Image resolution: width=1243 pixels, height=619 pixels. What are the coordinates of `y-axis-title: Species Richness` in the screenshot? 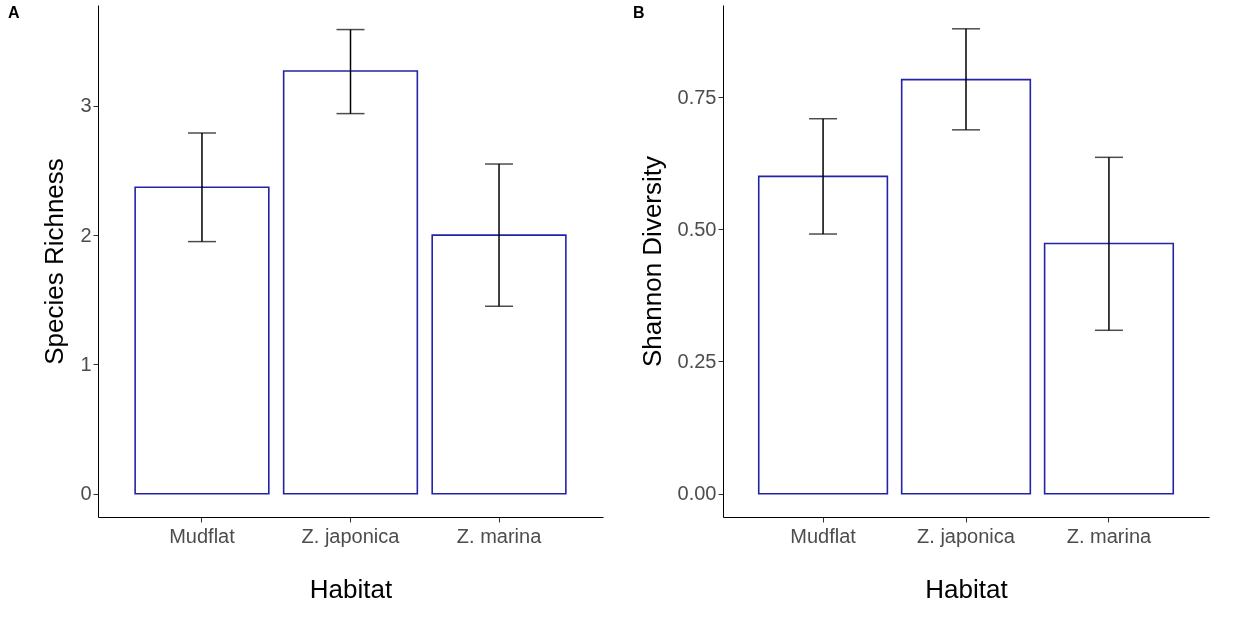 It's located at (54, 261).